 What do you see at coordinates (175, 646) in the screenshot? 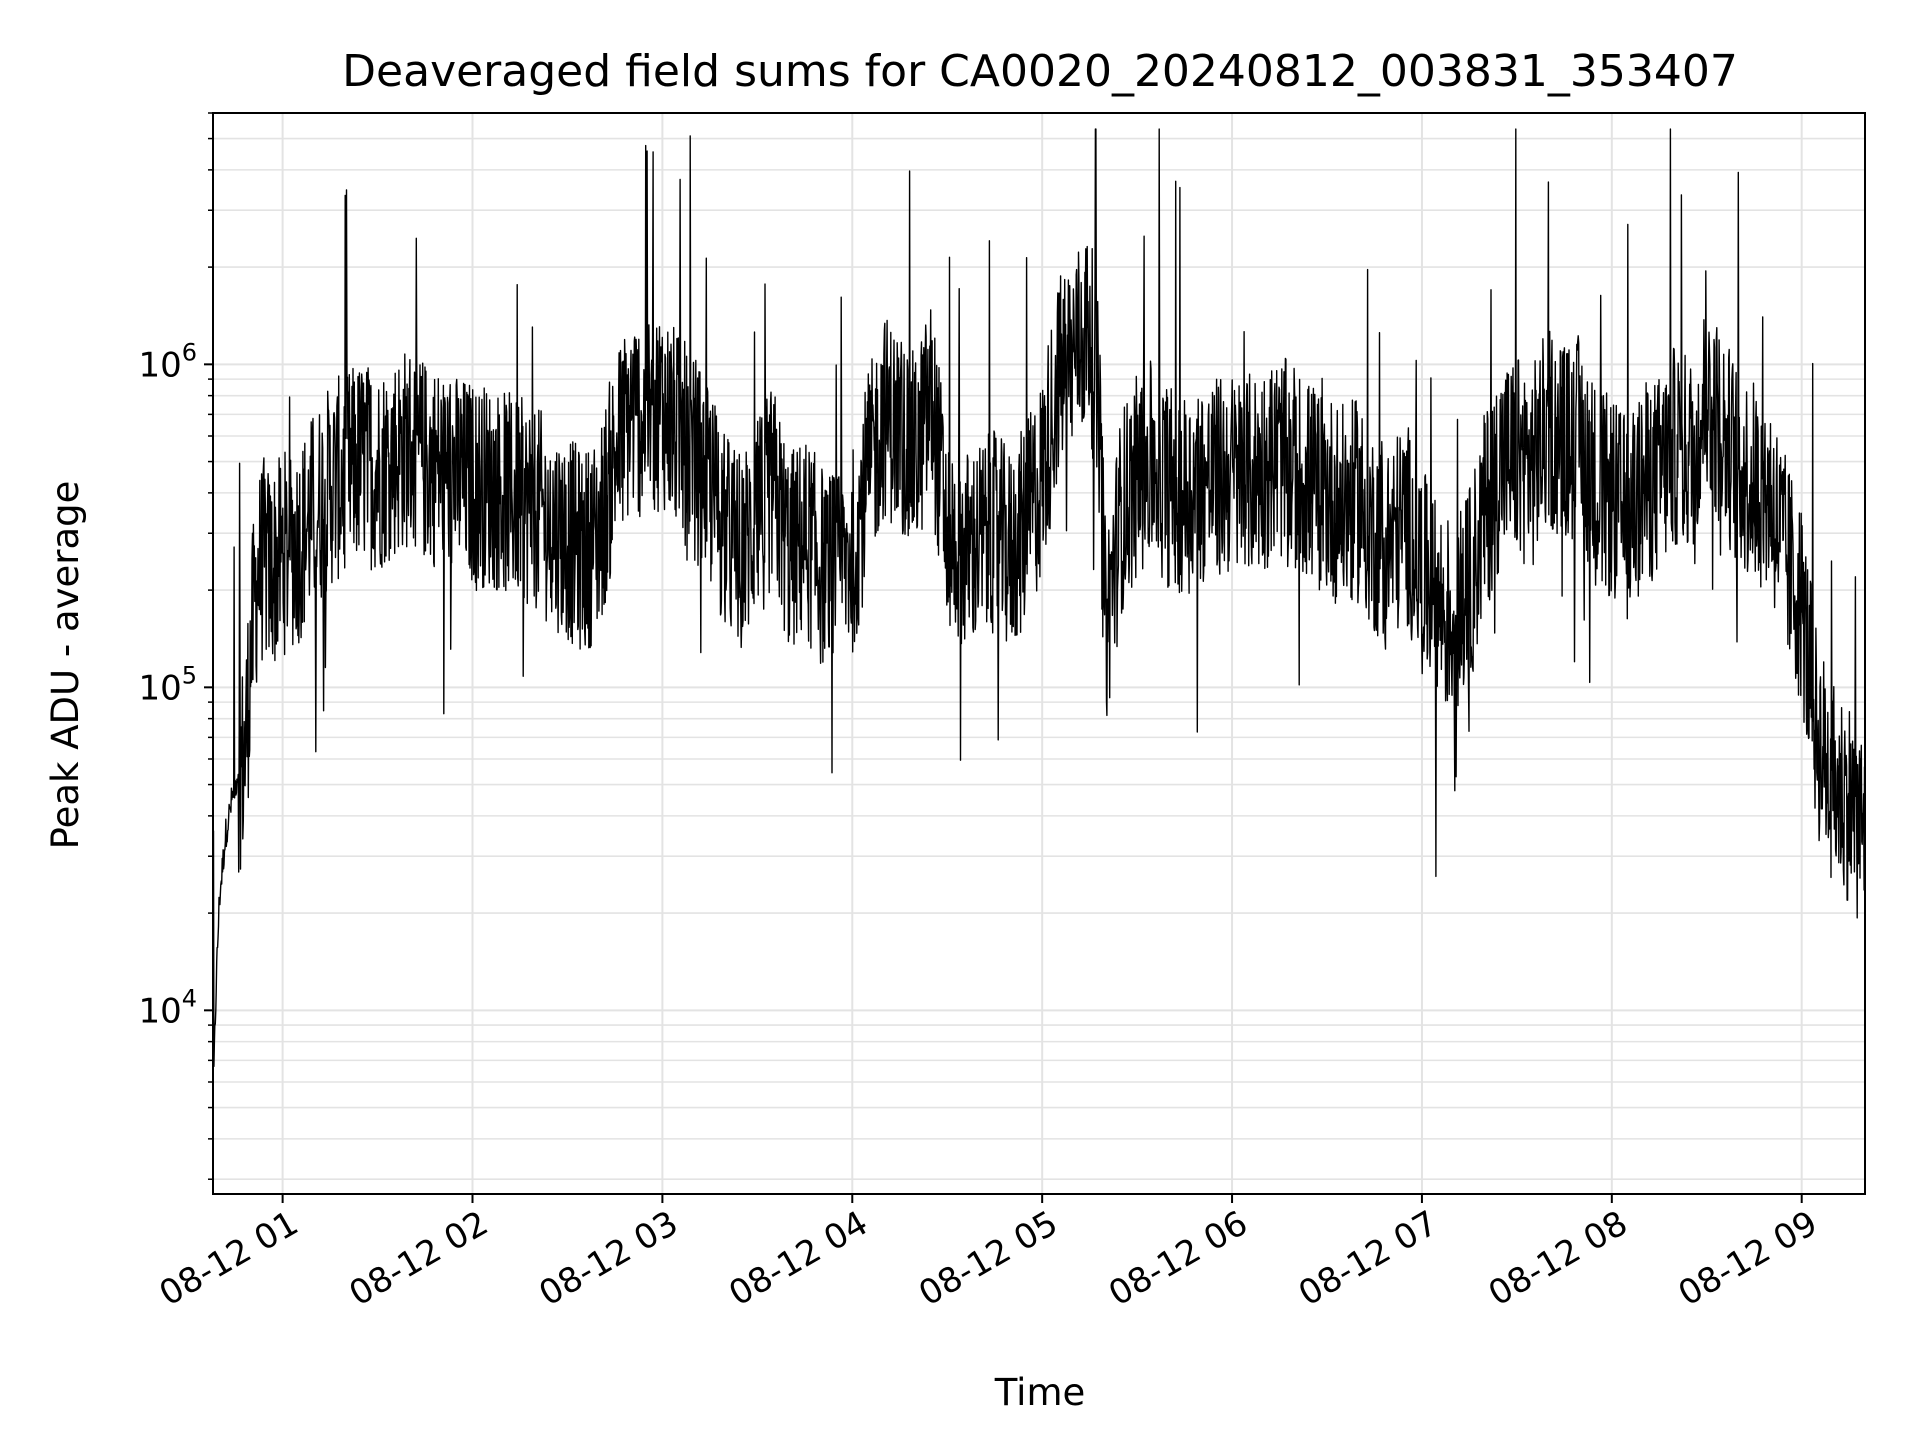
I see `y-axis: 10⁴ 10⁵ 10⁶` at bounding box center [175, 646].